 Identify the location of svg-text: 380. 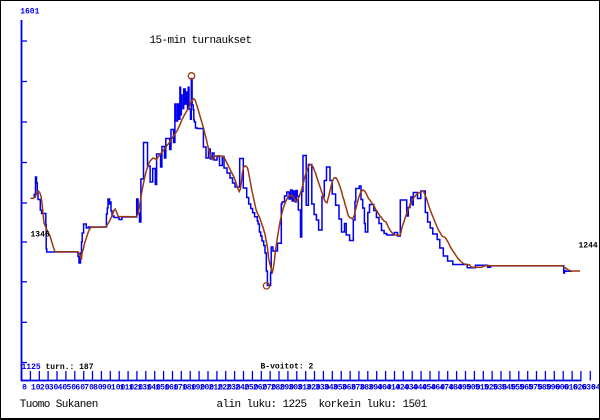
(367, 387).